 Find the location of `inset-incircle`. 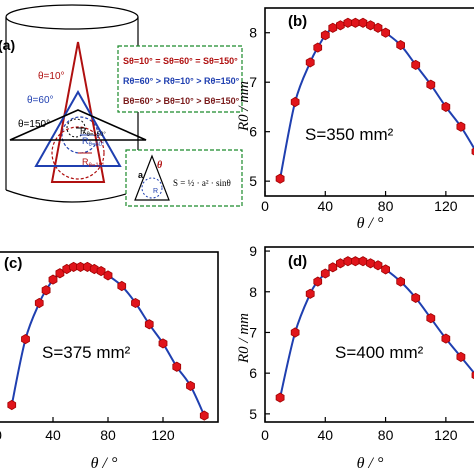

inset-incircle is located at coordinates (152, 188).